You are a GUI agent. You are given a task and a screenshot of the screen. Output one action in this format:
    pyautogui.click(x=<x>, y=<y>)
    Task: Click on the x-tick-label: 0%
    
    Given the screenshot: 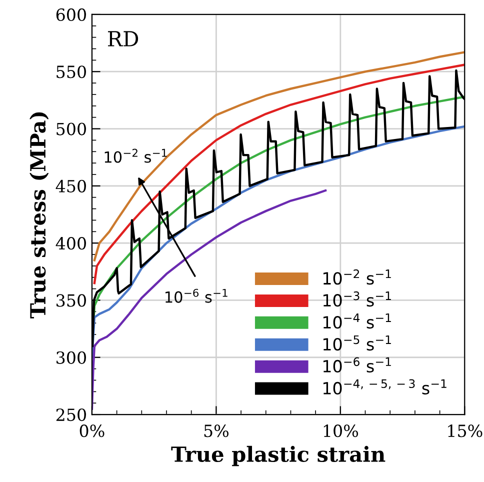 What is the action you would take?
    pyautogui.click(x=92, y=431)
    